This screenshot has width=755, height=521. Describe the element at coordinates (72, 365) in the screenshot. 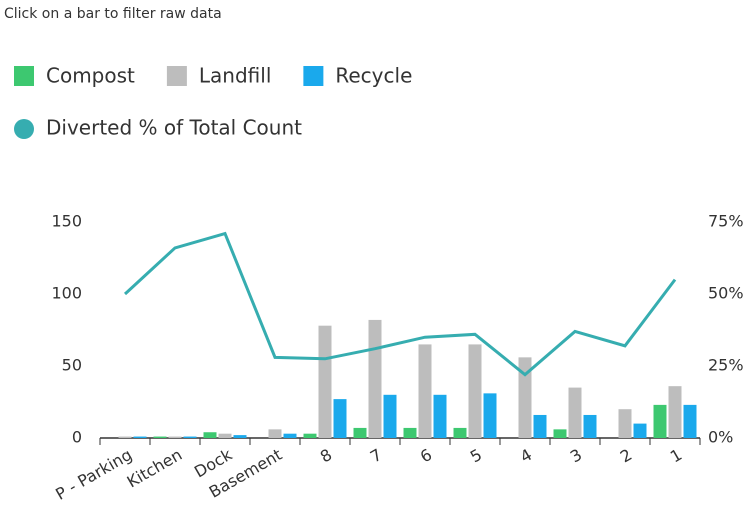

I see `y-tick-label: 50` at that location.